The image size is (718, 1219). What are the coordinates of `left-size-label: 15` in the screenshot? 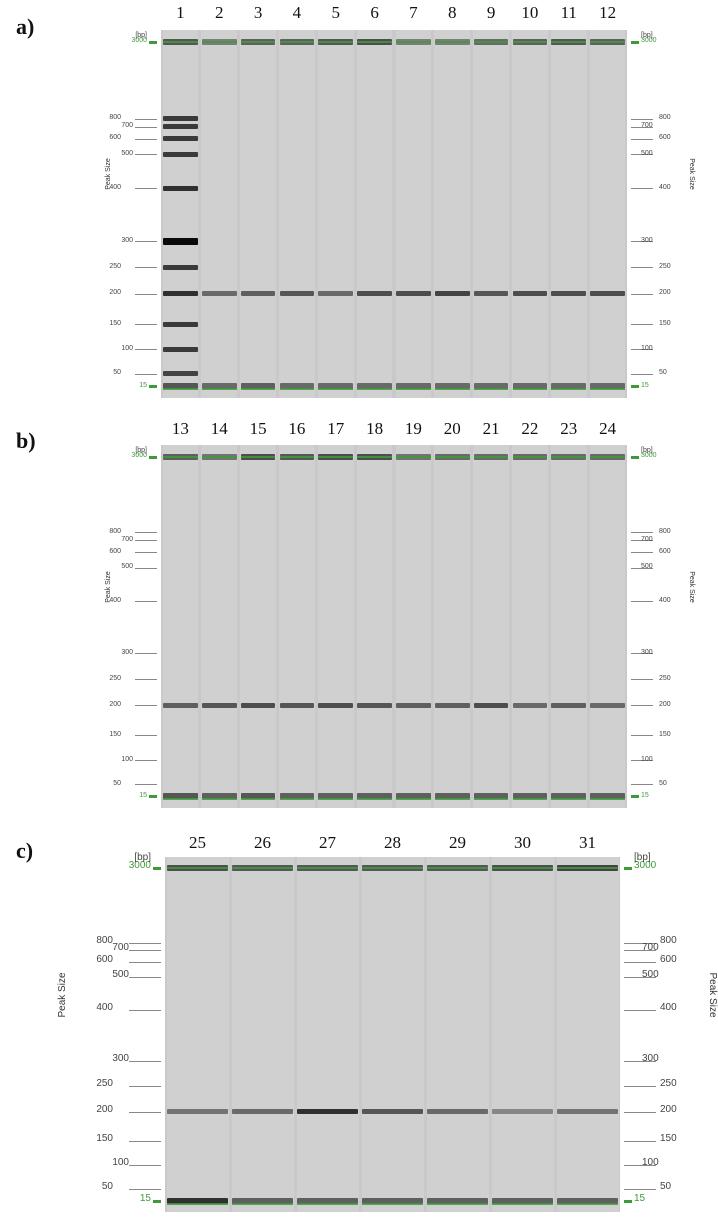 It's located at (143, 795).